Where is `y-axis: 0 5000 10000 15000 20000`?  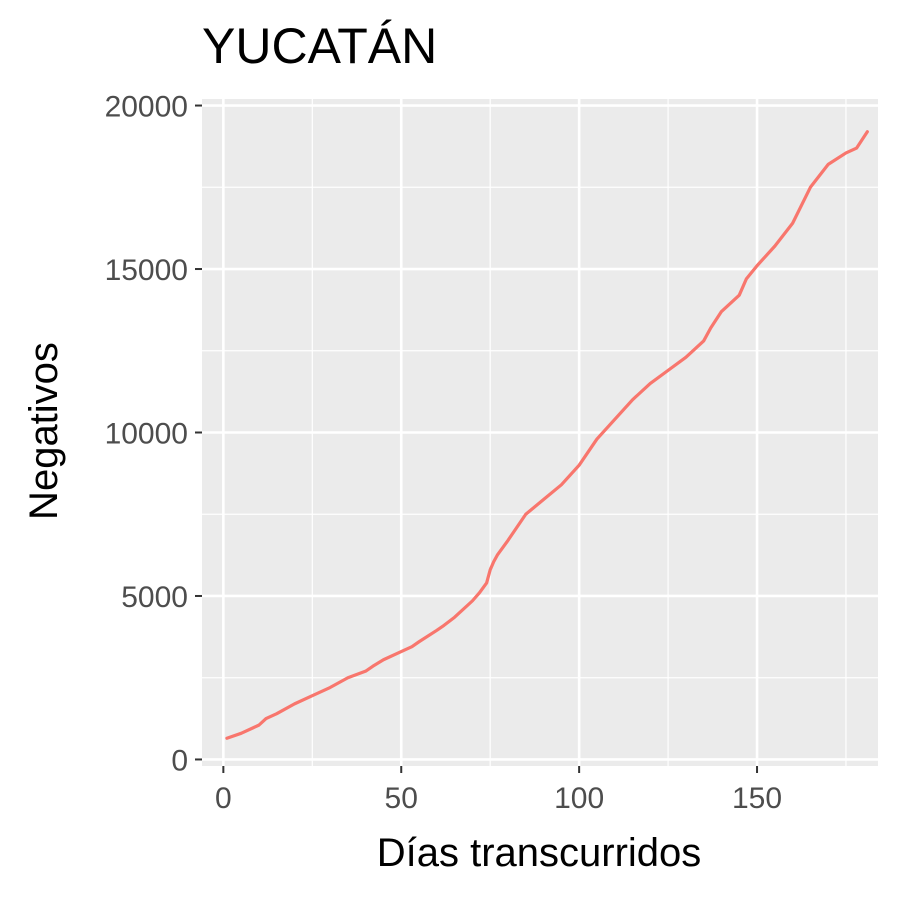
y-axis: 0 5000 10000 15000 20000 is located at coordinates (153, 434).